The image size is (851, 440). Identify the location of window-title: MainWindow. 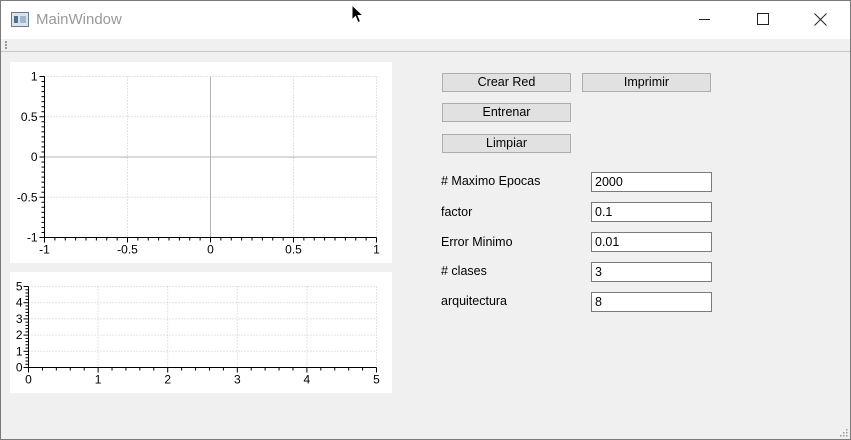
(79, 19).